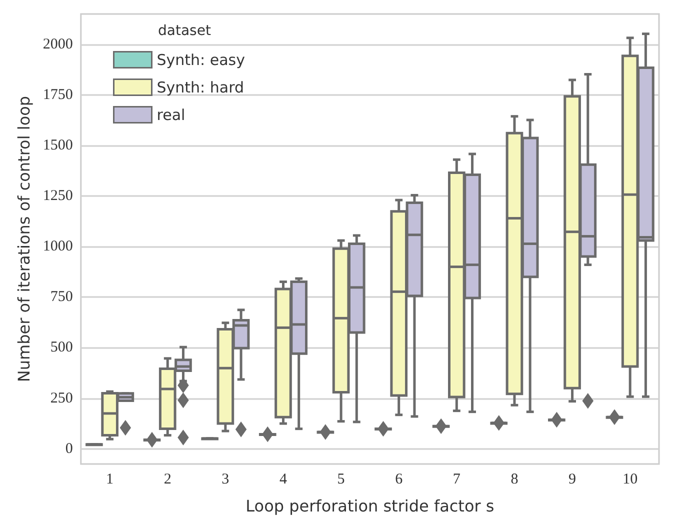 Image resolution: width=673 pixels, height=532 pixels. Describe the element at coordinates (226, 480) in the screenshot. I see `x-tick-label: 3` at that location.